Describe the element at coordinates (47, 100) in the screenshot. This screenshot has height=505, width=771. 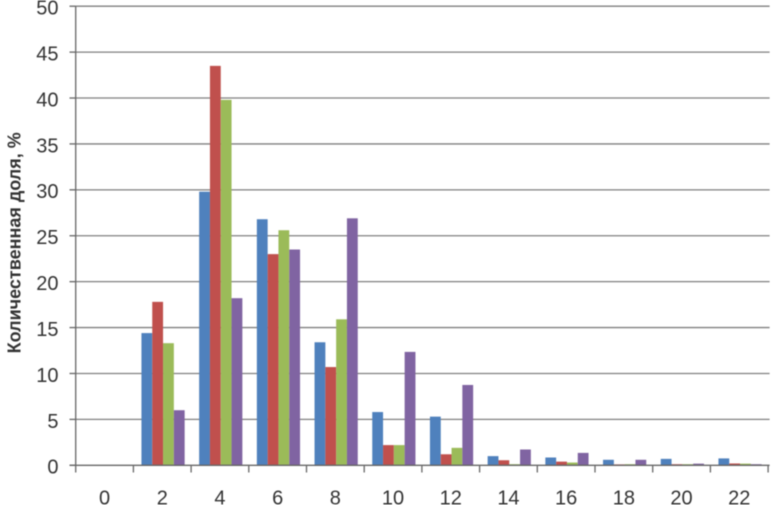
I see `svg-text: 40` at that location.